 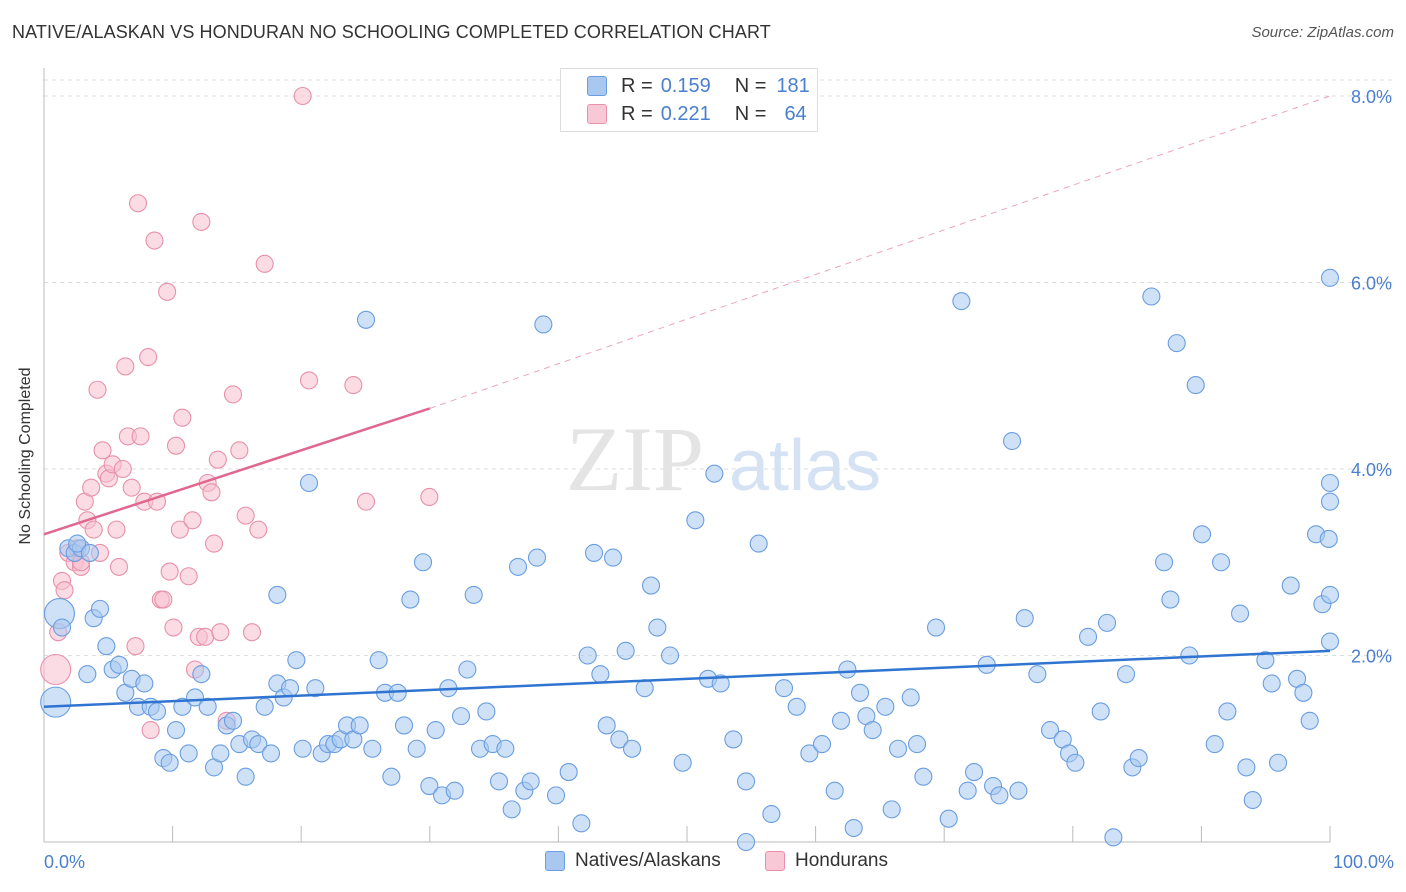 What do you see at coordinates (689, 100) in the screenshot?
I see `stats-legend: R = 0.159 N = 181 R = 0.221 N = 64` at bounding box center [689, 100].